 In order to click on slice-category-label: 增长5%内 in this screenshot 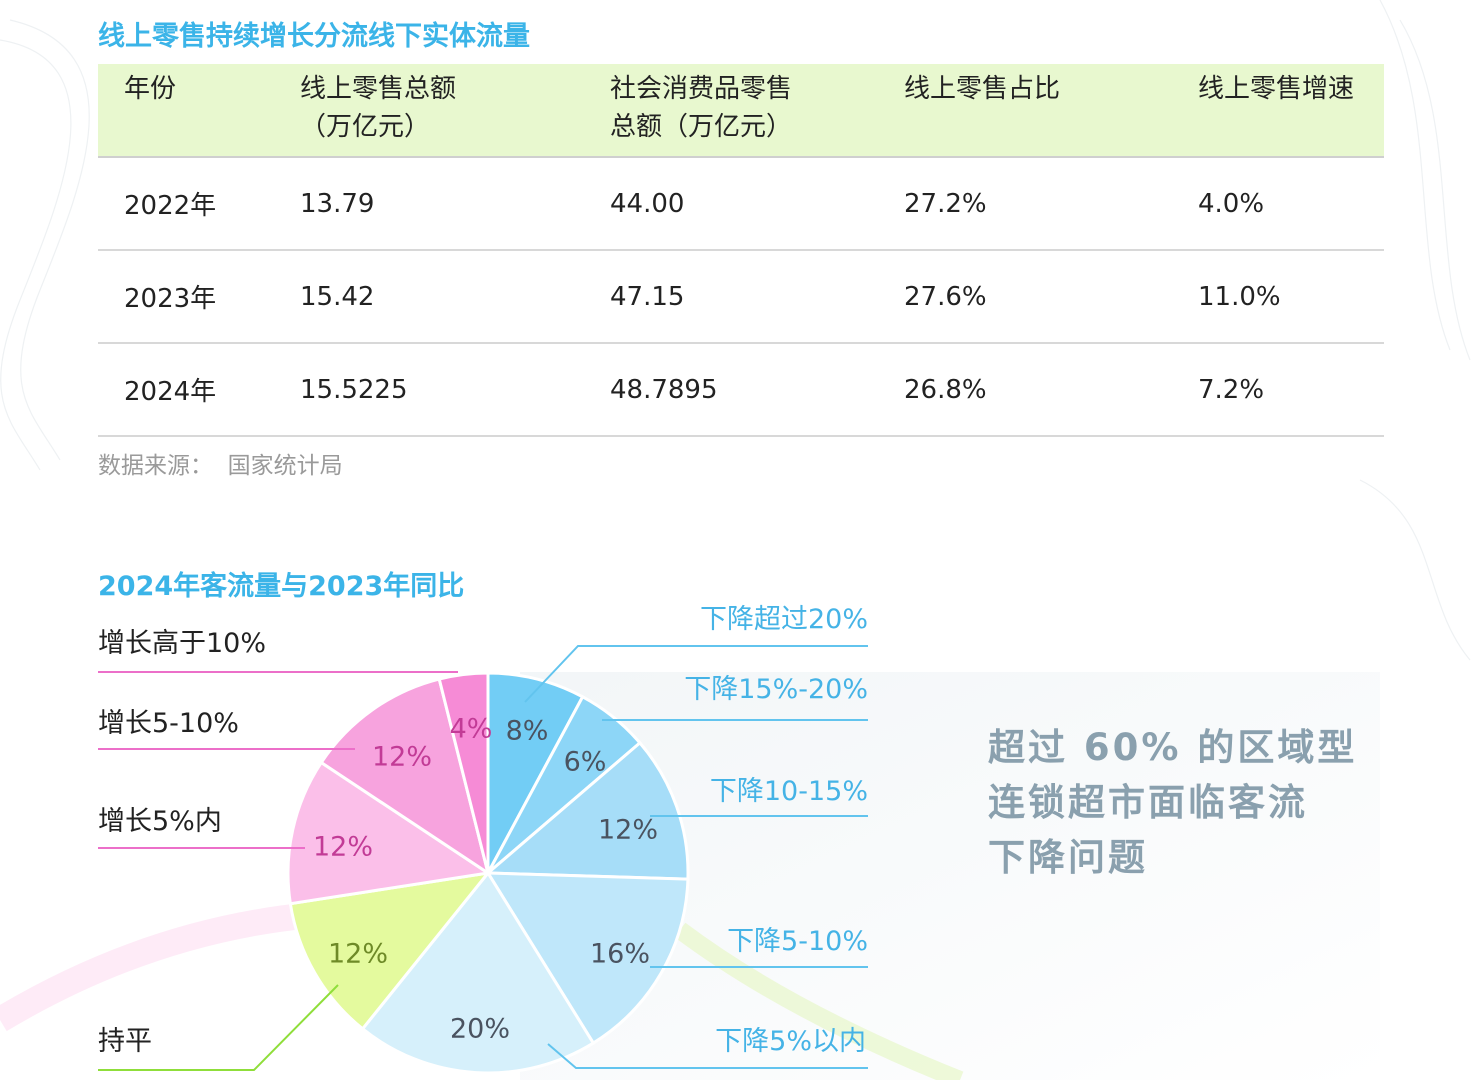, I will do `click(160, 821)`.